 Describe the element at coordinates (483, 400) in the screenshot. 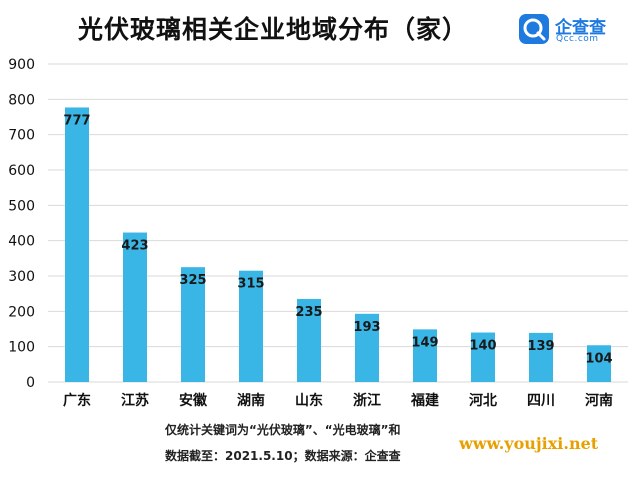

I see `x-tick-label: 河北` at that location.